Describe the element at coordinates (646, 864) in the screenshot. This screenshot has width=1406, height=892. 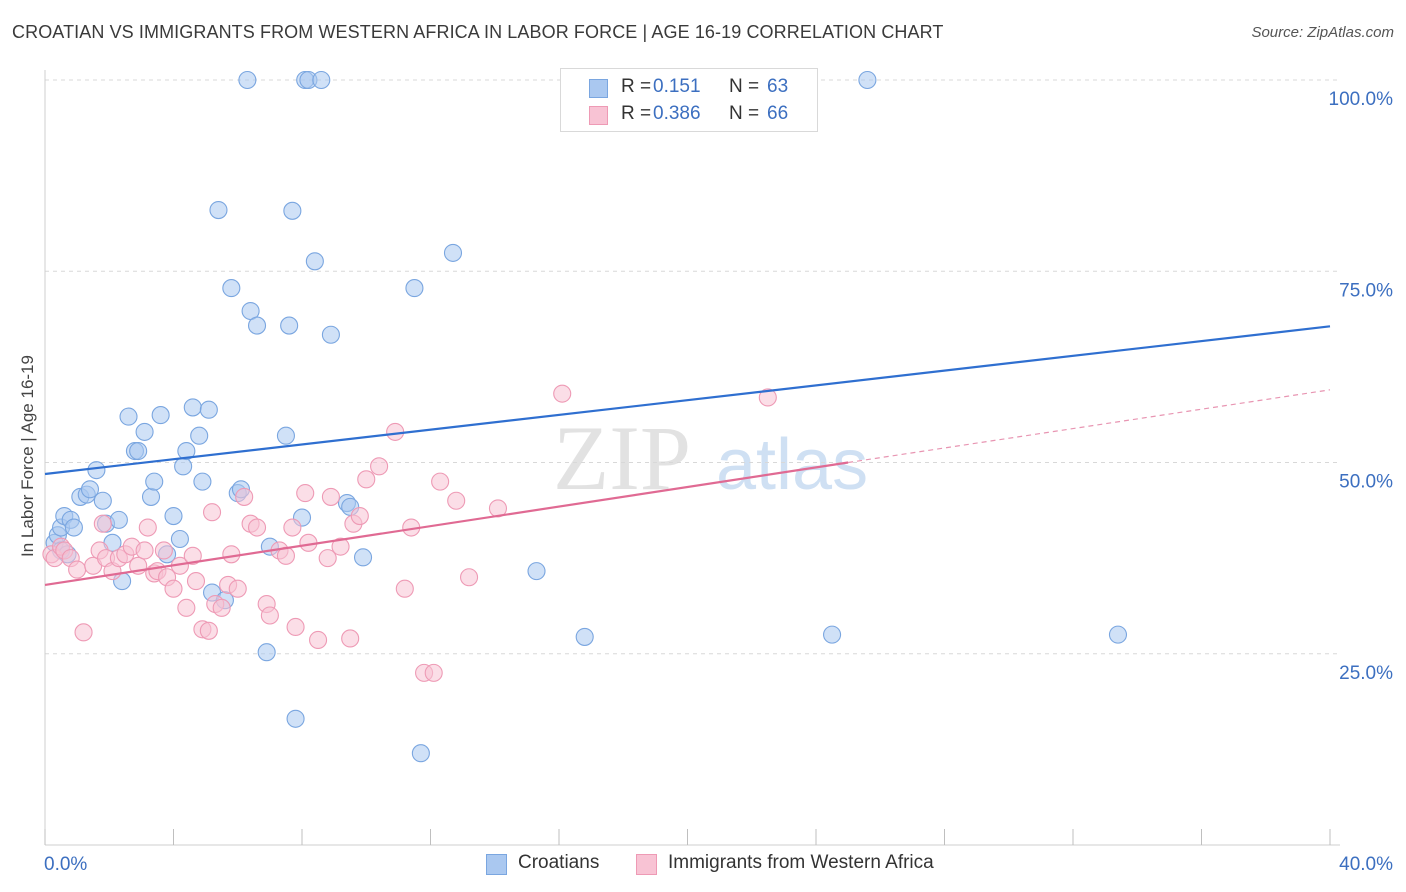
I see `bottom-legend-swatch-pink` at that location.